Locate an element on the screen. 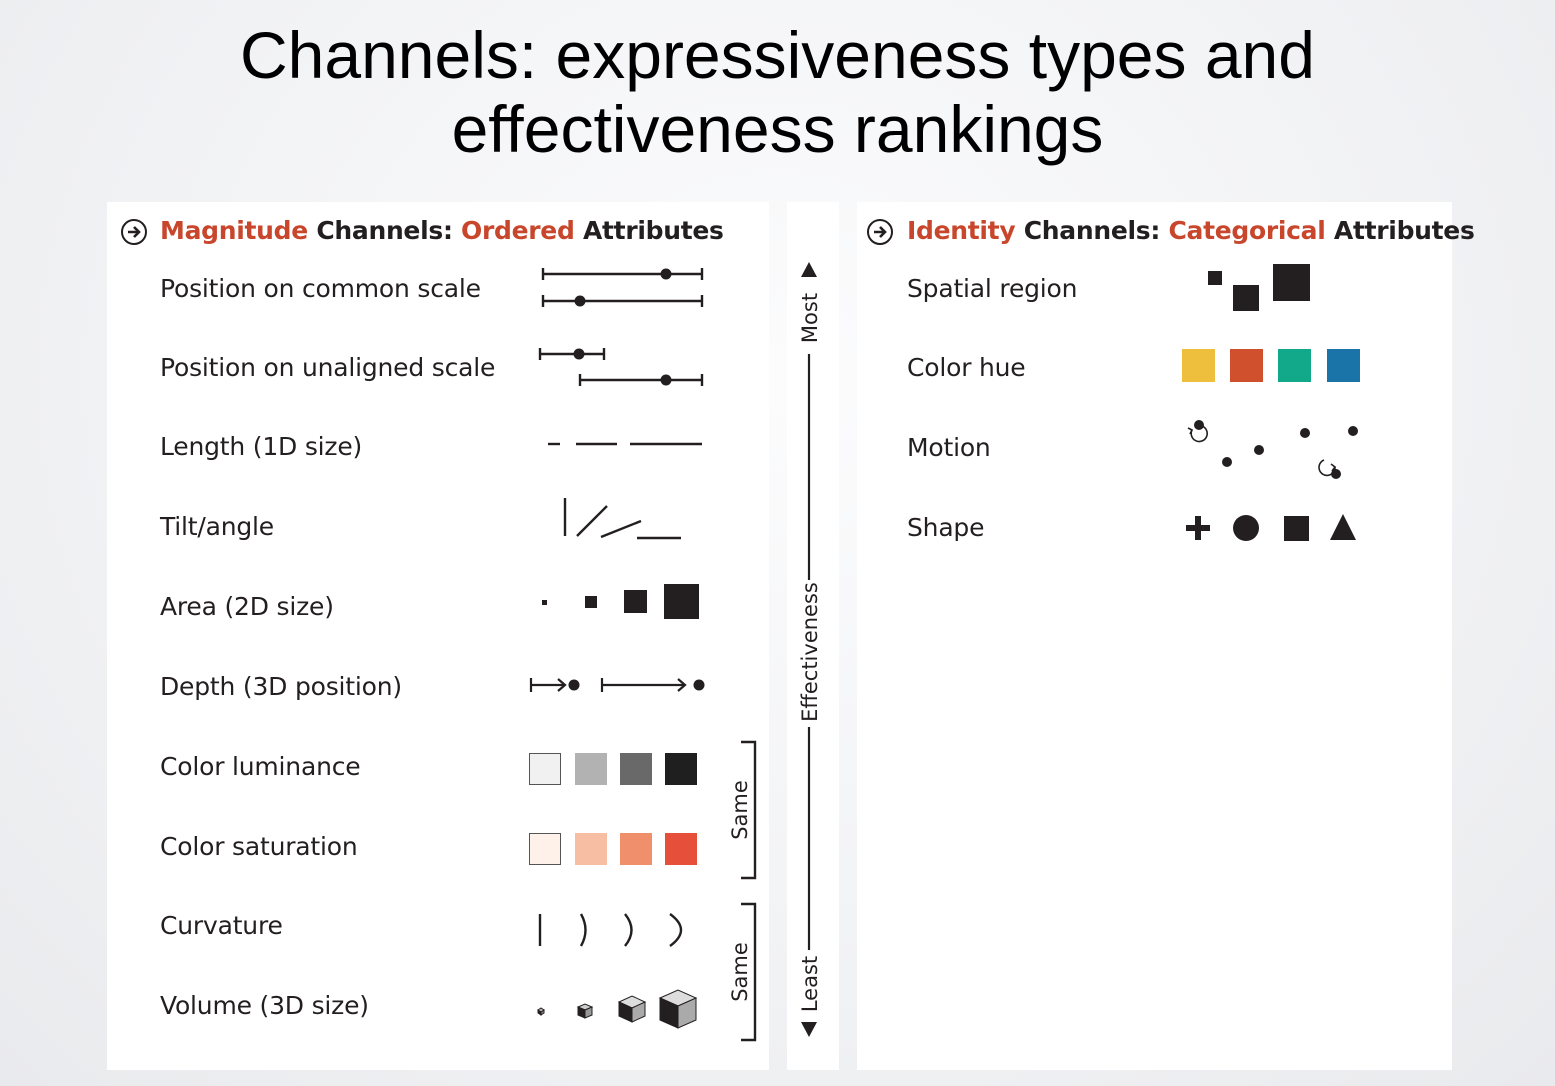  row-label-saturation: Color saturation is located at coordinates (259, 846).